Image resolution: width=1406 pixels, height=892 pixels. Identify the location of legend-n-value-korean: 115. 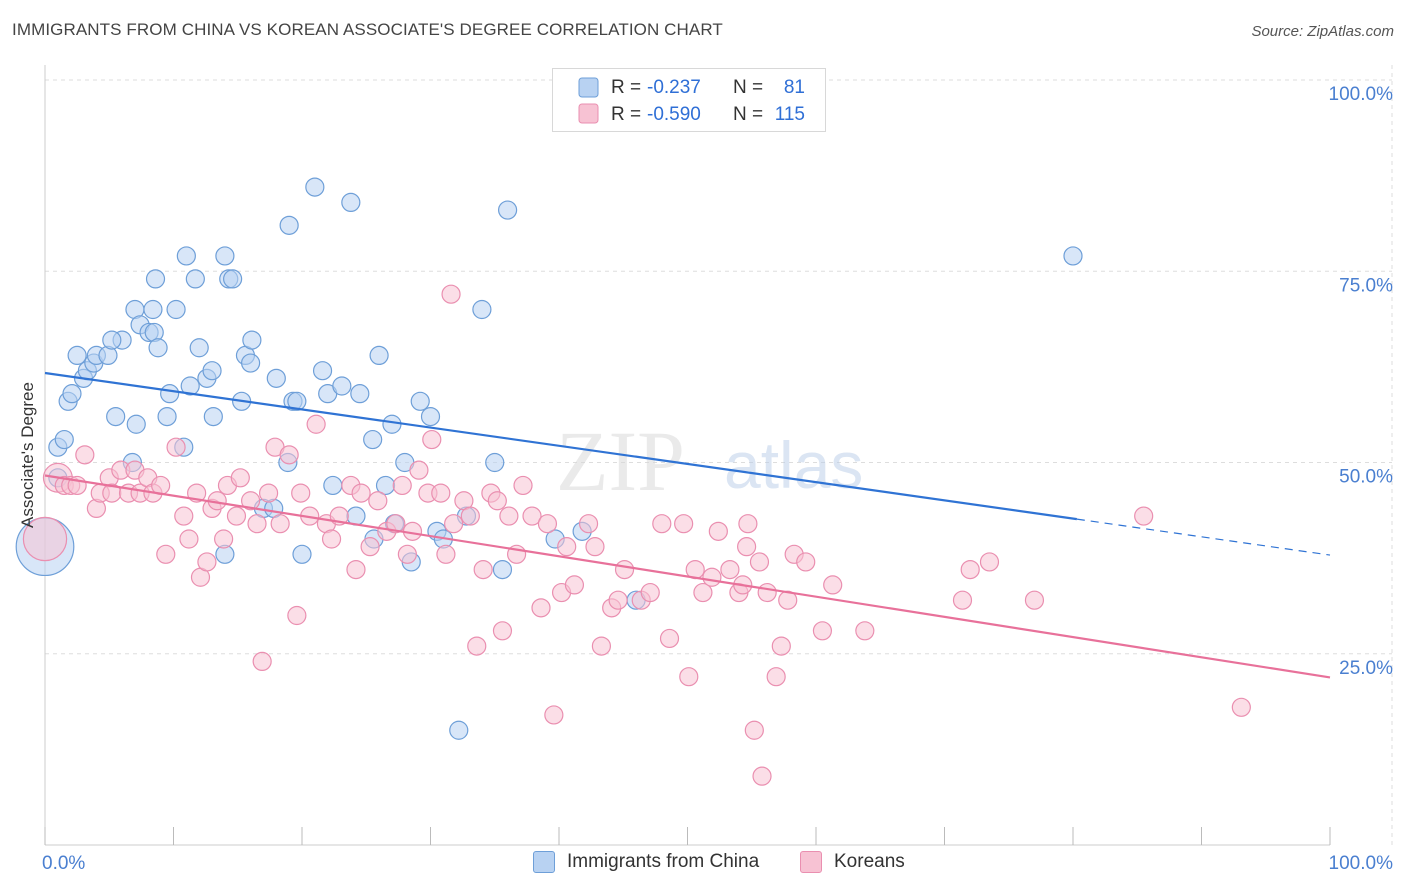
(790, 114).